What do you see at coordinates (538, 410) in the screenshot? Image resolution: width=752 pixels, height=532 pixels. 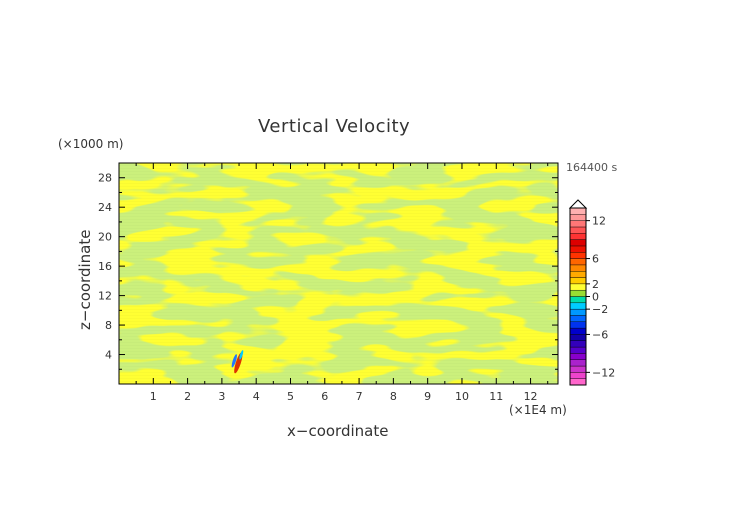 I see `x-axis-unit: (×1E4 m)` at bounding box center [538, 410].